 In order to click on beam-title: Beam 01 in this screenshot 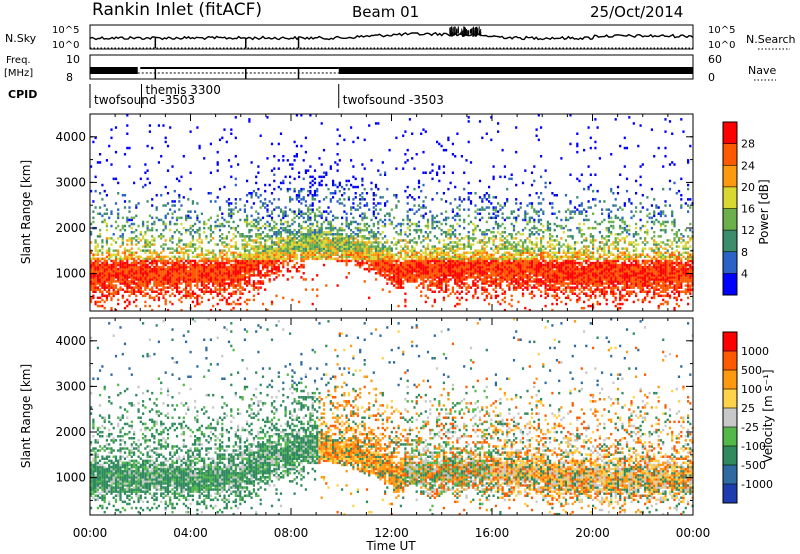, I will do `click(385, 12)`.